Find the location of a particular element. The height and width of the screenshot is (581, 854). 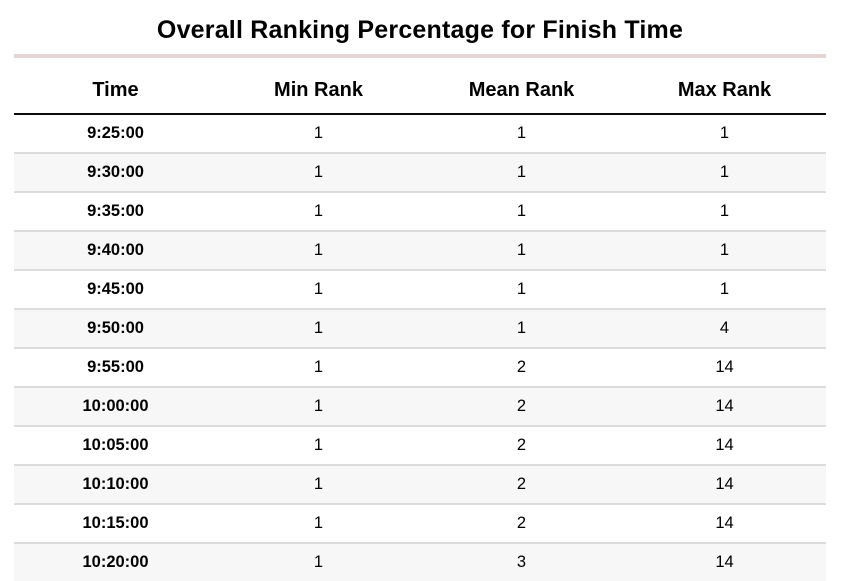

table-header: Time Min Rank Mean Rank Max Rank is located at coordinates (420, 86).